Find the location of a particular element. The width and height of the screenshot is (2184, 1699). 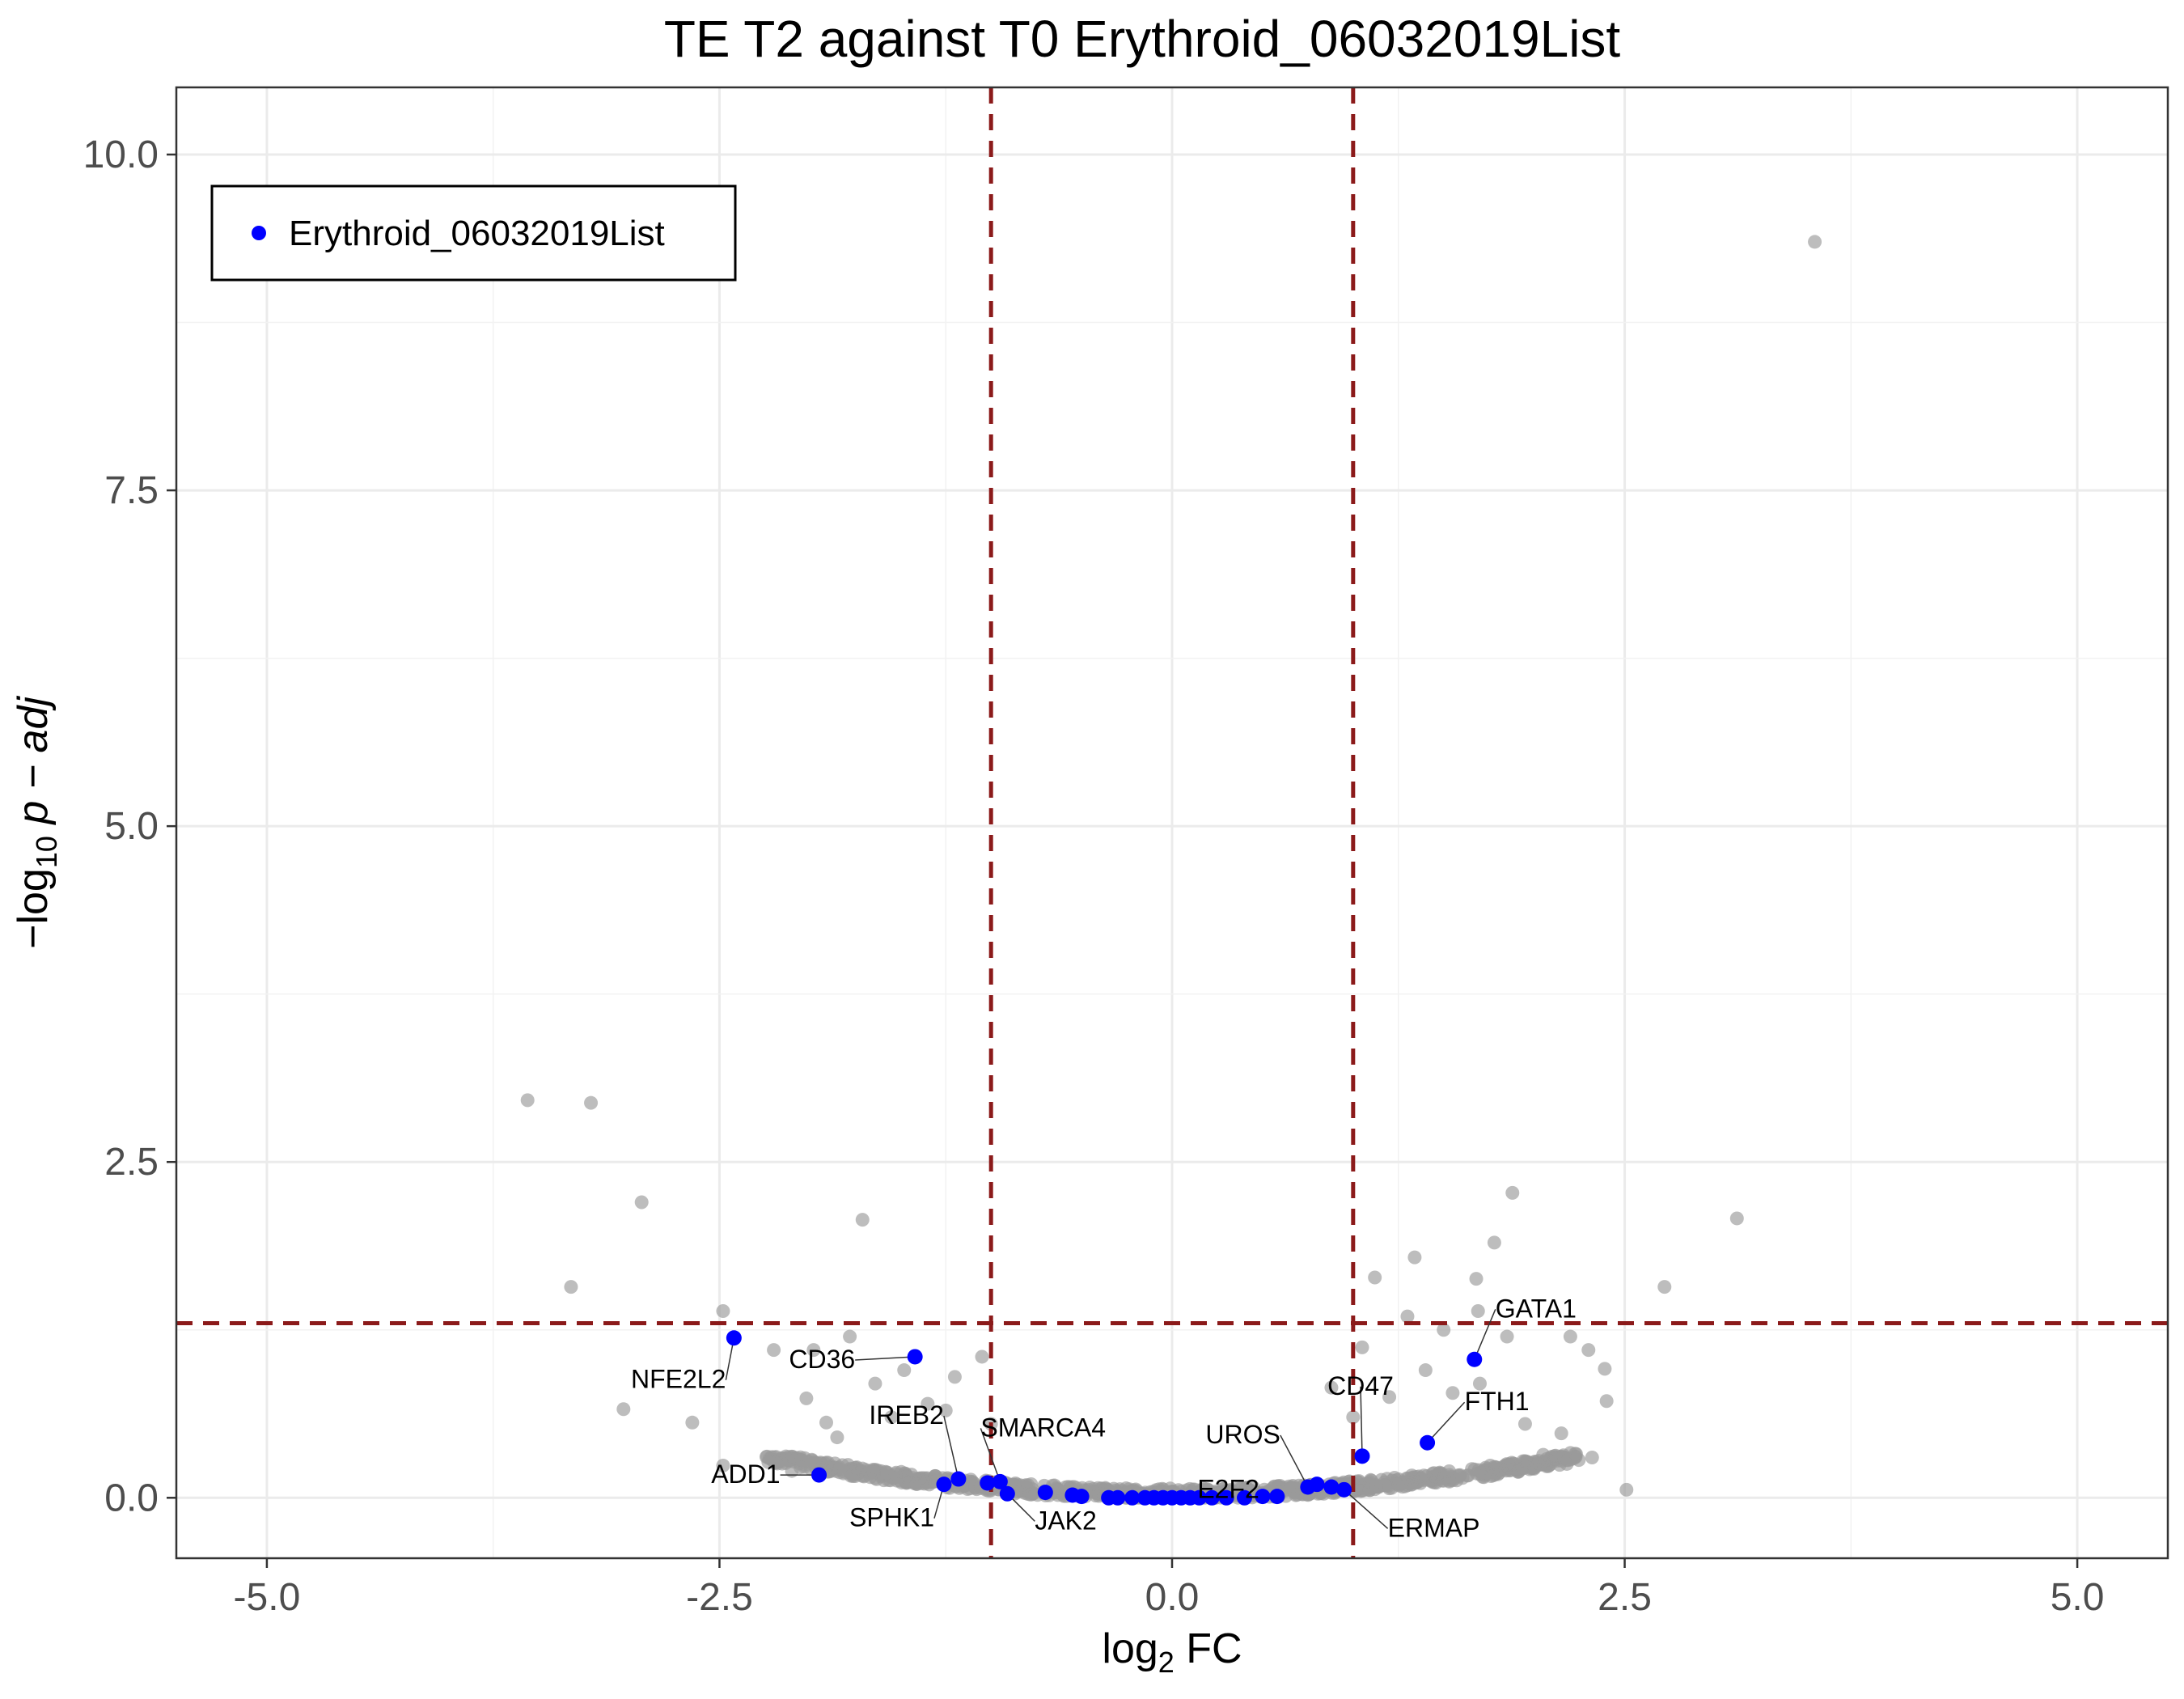

y-axis-title-pre: −log is located at coordinates (33, 908).